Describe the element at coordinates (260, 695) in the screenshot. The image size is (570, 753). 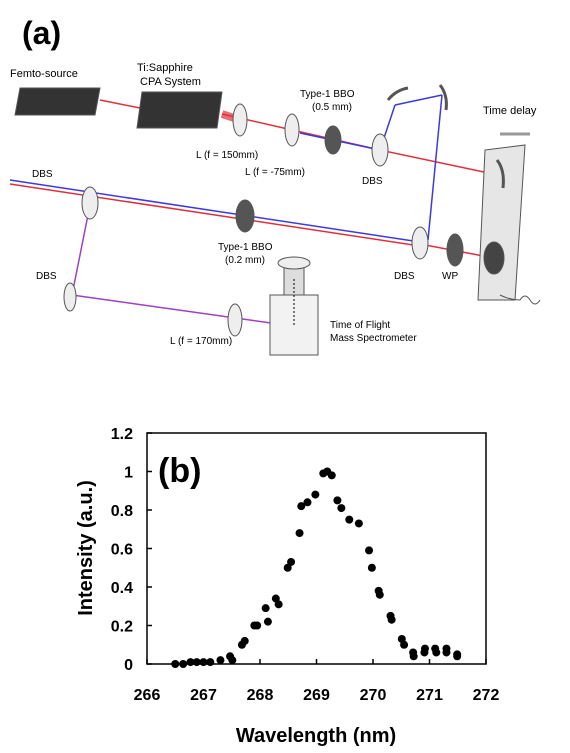
I see `x-tick-label: 268` at that location.